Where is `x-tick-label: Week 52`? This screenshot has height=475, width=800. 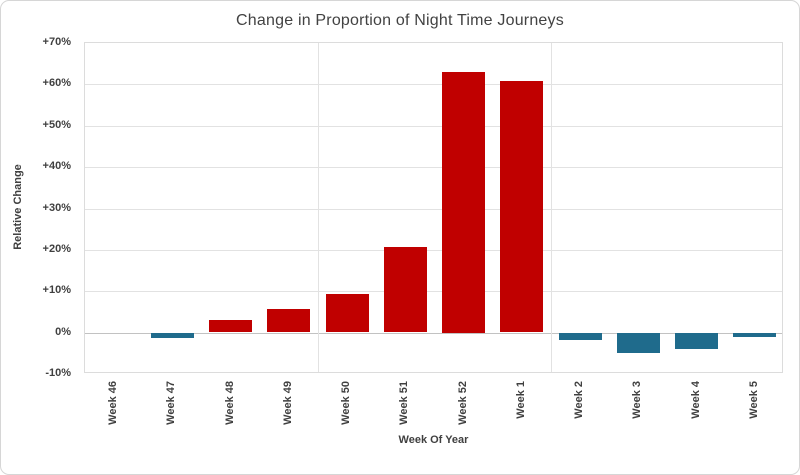
x-tick-label: Week 52 is located at coordinates (463, 403).